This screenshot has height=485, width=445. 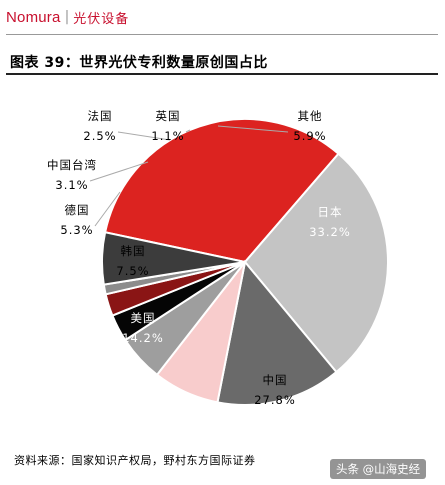 What do you see at coordinates (275, 380) in the screenshot?
I see `slice-label-china-name: 中国` at bounding box center [275, 380].